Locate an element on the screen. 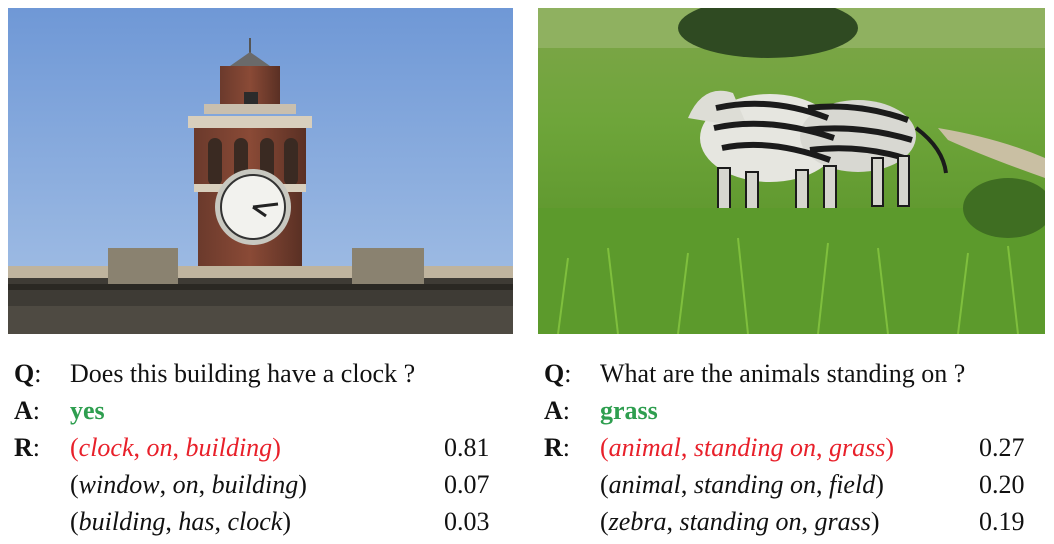  relation-score: 0.03 is located at coordinates (467, 521).